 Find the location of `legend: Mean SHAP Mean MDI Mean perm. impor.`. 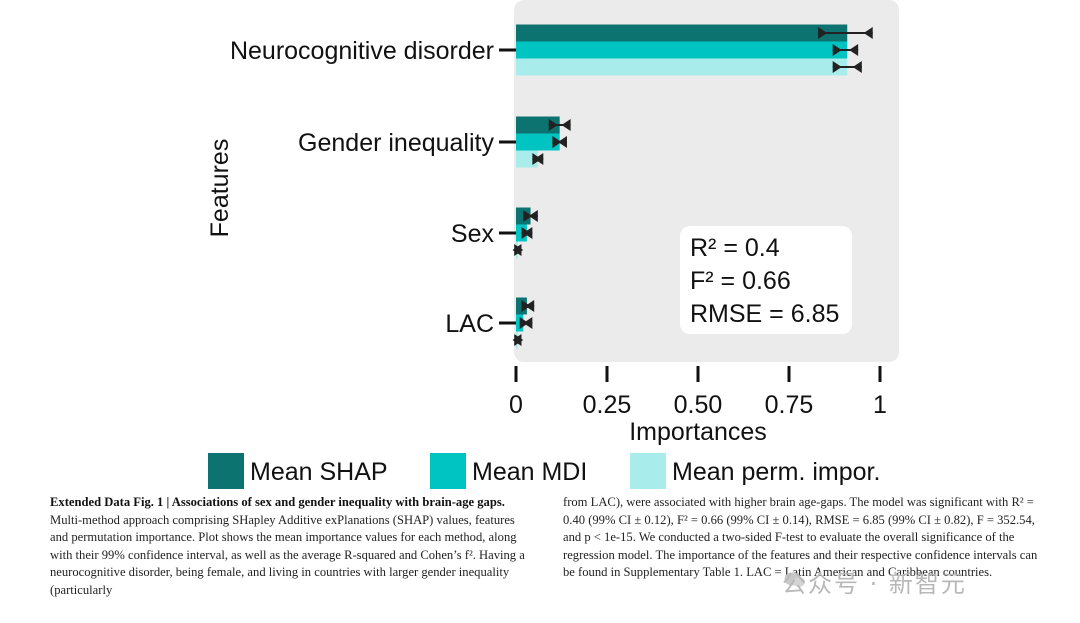

legend: Mean SHAP Mean MDI Mean perm. impor. is located at coordinates (544, 471).